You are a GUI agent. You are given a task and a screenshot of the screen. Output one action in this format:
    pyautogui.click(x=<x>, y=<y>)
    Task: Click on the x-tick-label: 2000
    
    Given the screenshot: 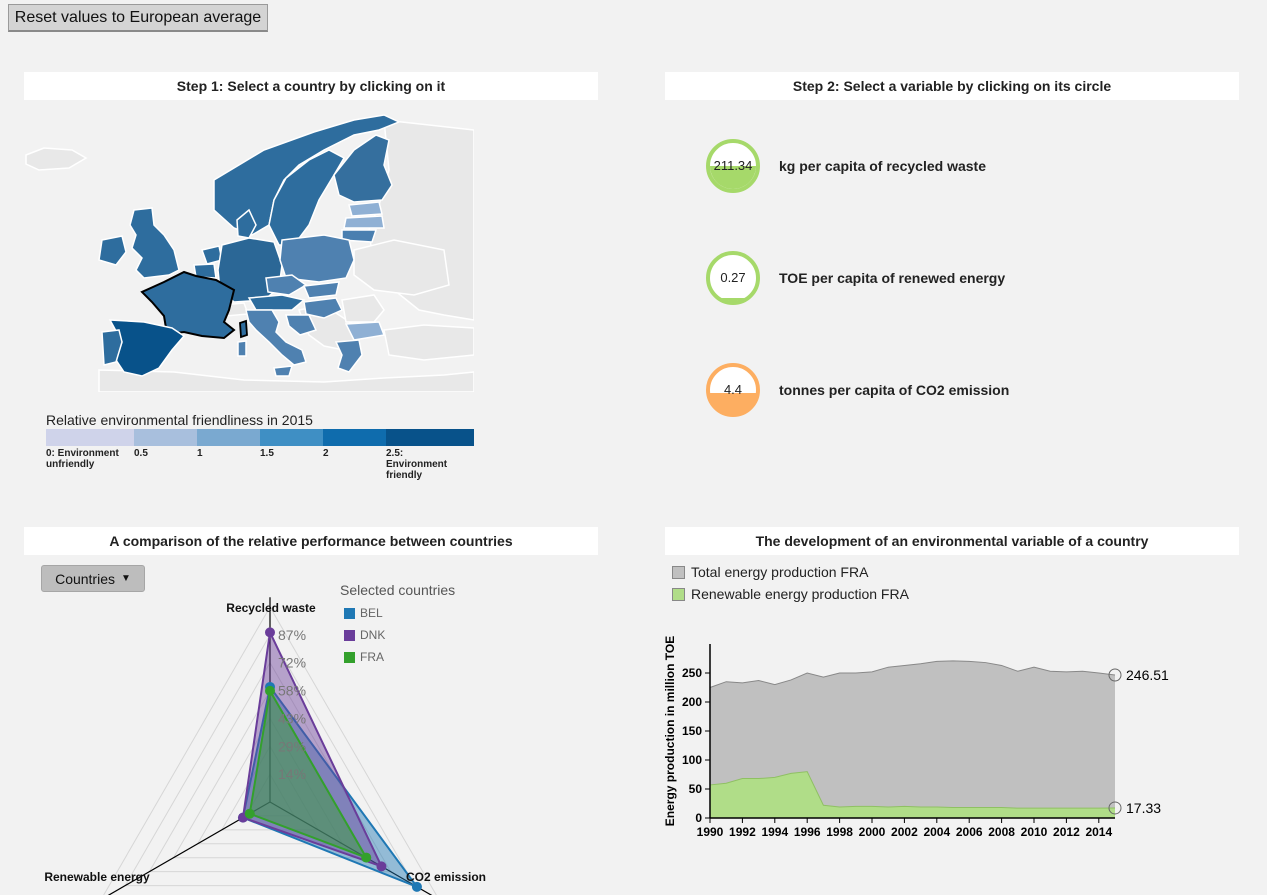 What is the action you would take?
    pyautogui.click(x=872, y=832)
    